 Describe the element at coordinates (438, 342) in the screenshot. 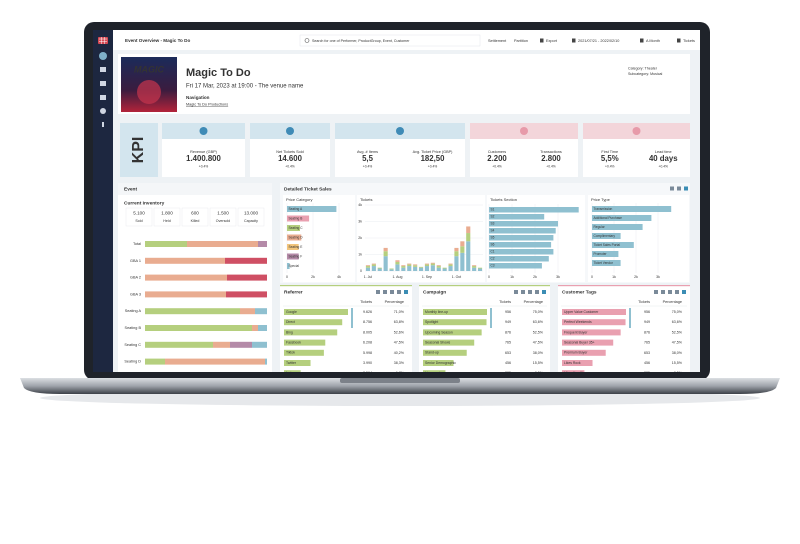

I see `row-label: Seasonal Shows` at that location.